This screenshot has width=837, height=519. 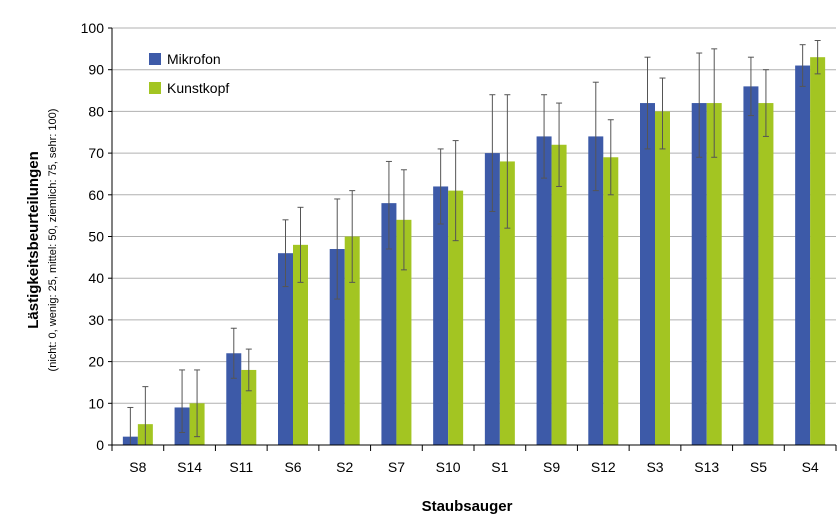 I want to click on error-bar-mikrofon-s6, so click(x=285, y=253).